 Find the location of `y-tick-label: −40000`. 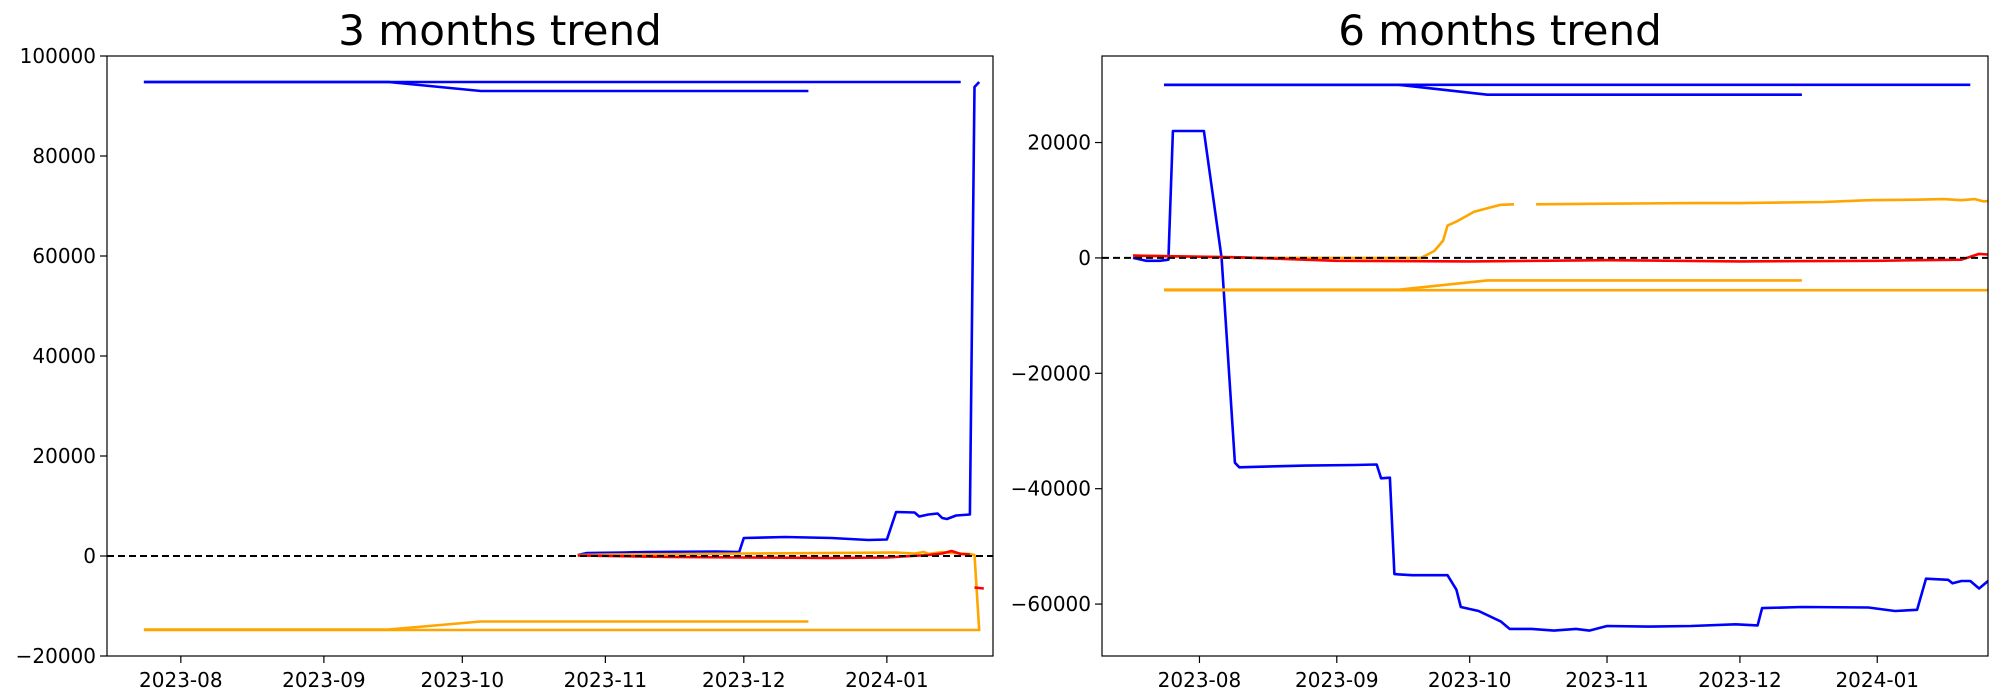

y-tick-label: −40000 is located at coordinates (1051, 489).